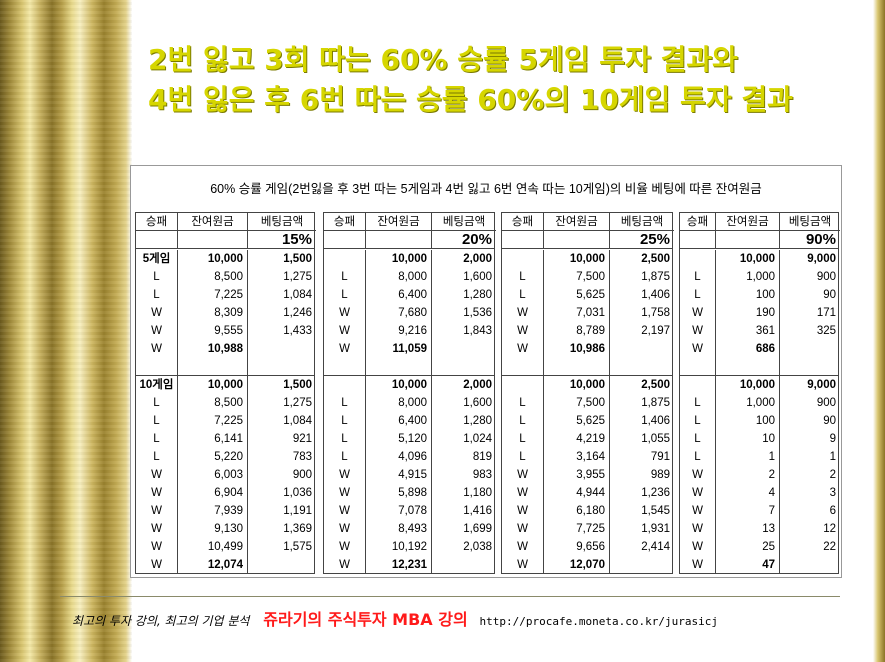 The image size is (885, 662). I want to click on table-row: L 7,225 1,084, so click(225, 421).